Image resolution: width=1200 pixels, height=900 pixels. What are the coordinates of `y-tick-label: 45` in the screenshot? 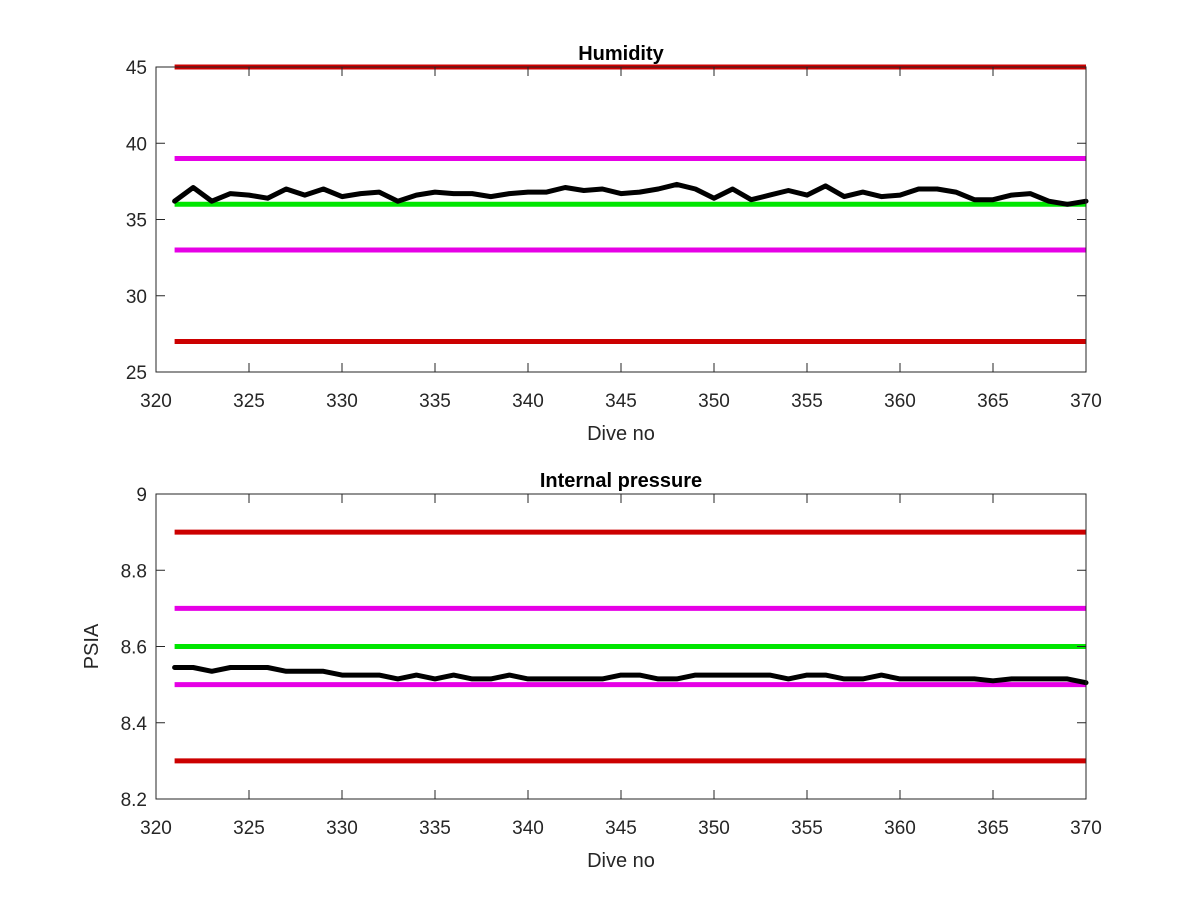 It's located at (136, 68).